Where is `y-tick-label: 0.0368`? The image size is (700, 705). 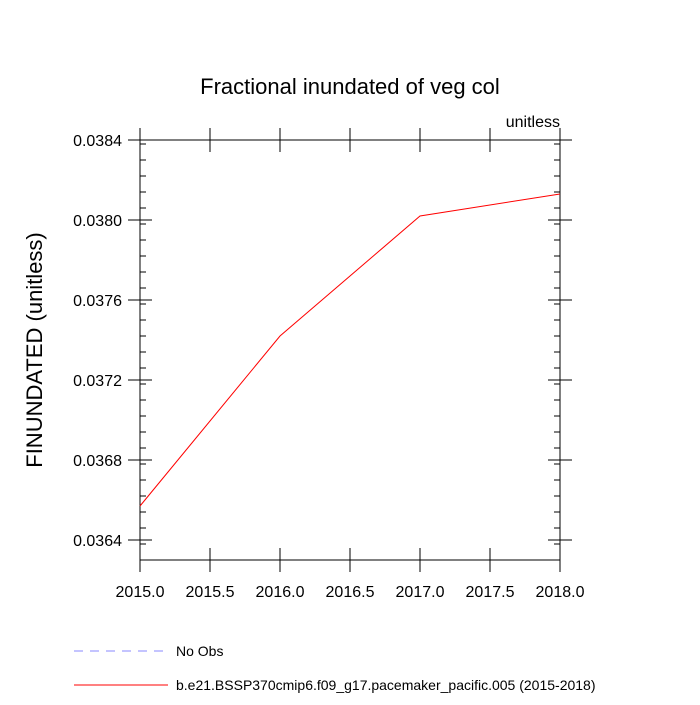
y-tick-label: 0.0368 is located at coordinates (97, 461).